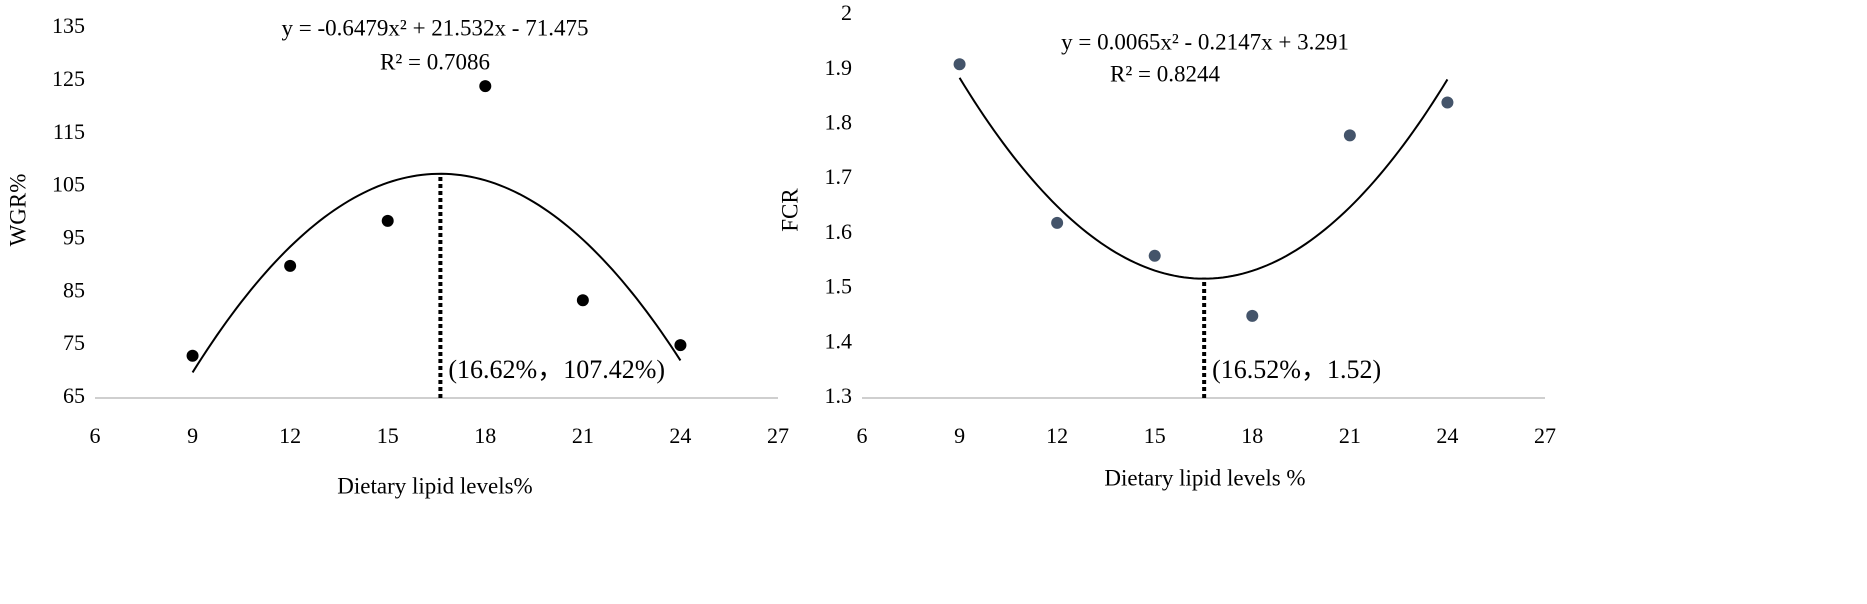 Image resolution: width=1867 pixels, height=604 pixels. I want to click on trend-equation: y = -0.6479x² + 21.532x - 71.475, so click(435, 27).